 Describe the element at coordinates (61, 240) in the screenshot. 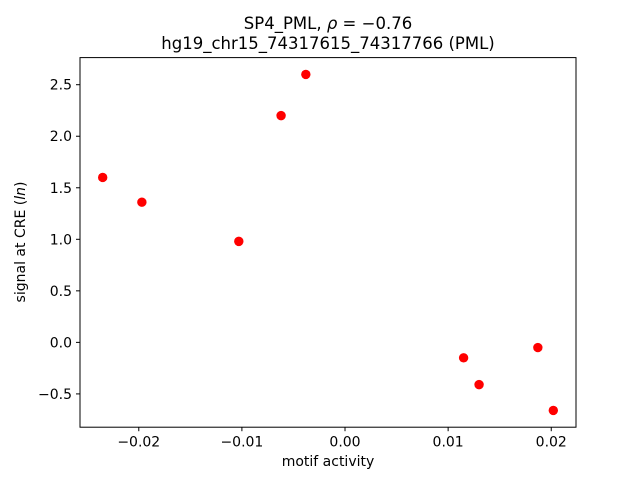

I see `y-tick-label: 1.0` at that location.